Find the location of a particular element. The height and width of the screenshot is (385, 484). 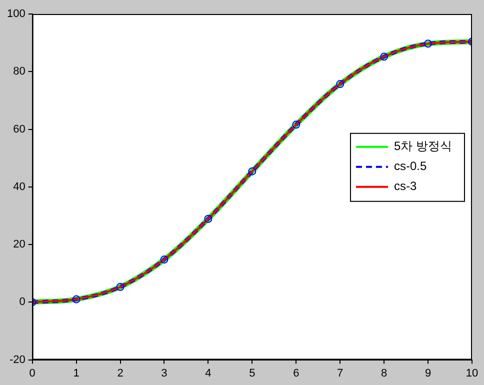

legend-label: cs-3 is located at coordinates (405, 186).